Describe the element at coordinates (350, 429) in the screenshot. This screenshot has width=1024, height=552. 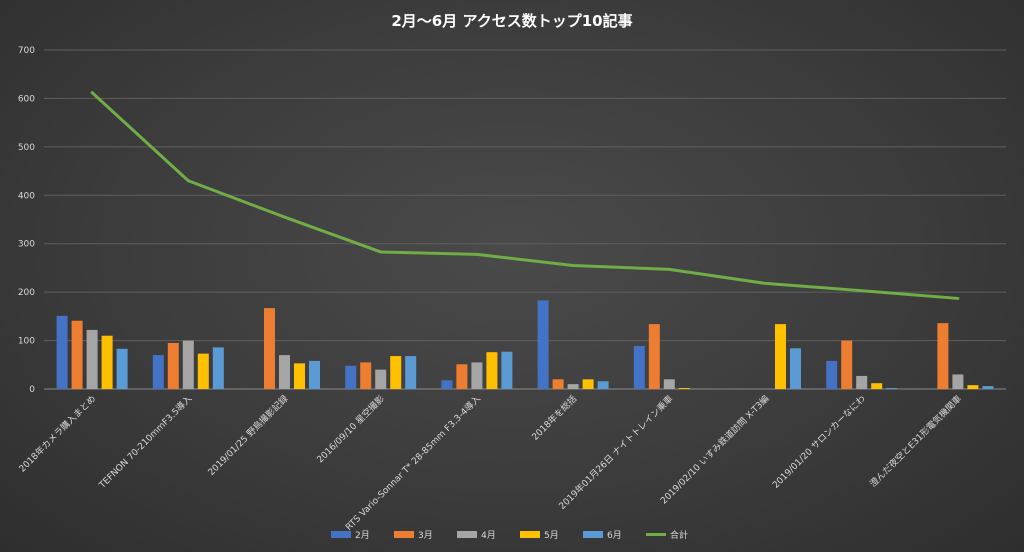
I see `category-label: 2016/09/10 星空撮影` at that location.